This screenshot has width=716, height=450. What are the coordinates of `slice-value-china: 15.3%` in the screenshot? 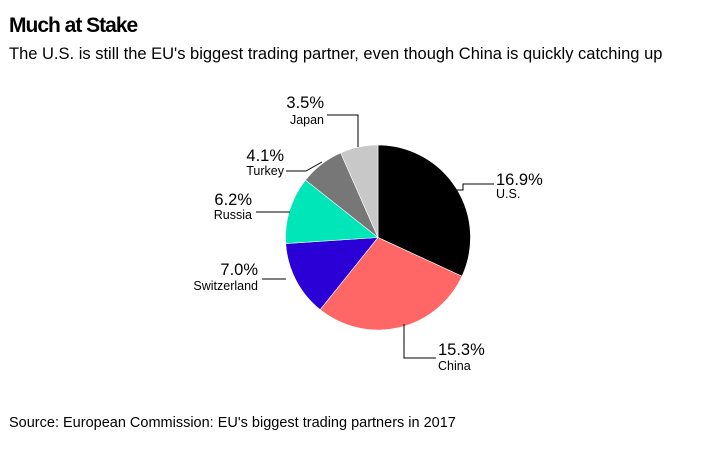 It's located at (461, 350).